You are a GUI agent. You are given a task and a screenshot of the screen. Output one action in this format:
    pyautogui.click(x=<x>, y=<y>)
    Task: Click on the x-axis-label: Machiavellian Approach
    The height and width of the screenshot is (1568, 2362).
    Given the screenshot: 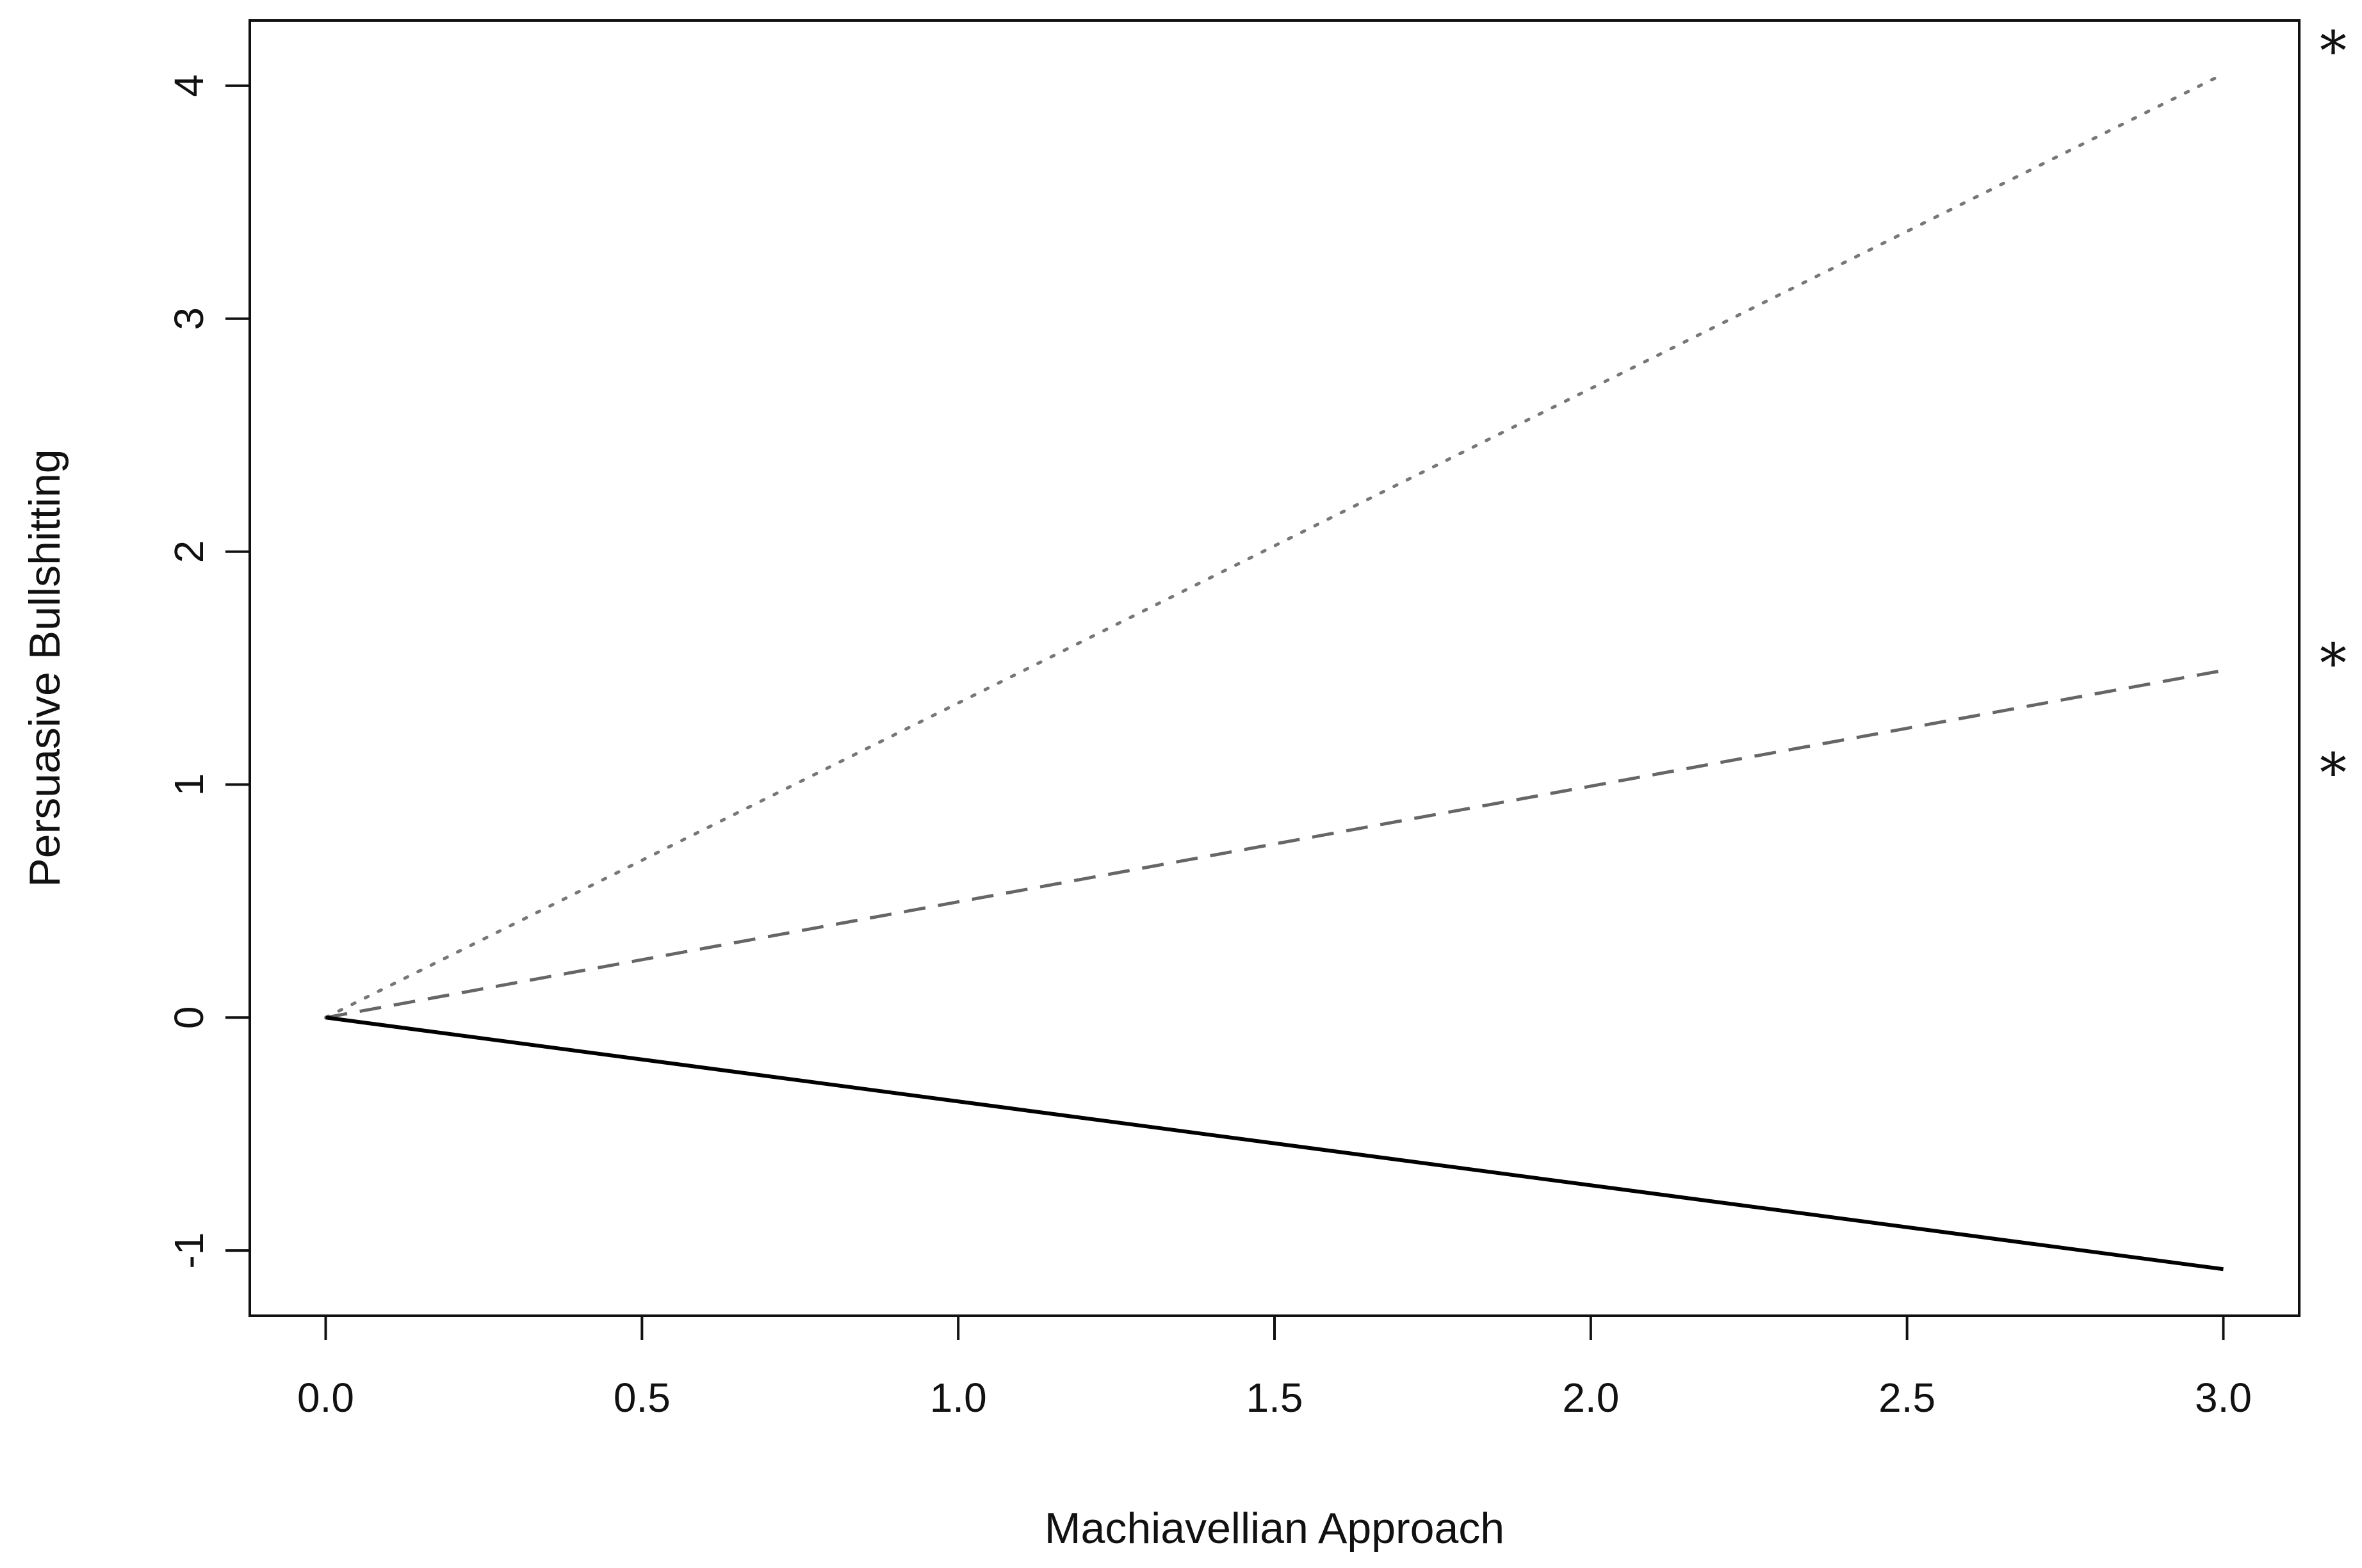 What is the action you would take?
    pyautogui.click(x=1274, y=1528)
    